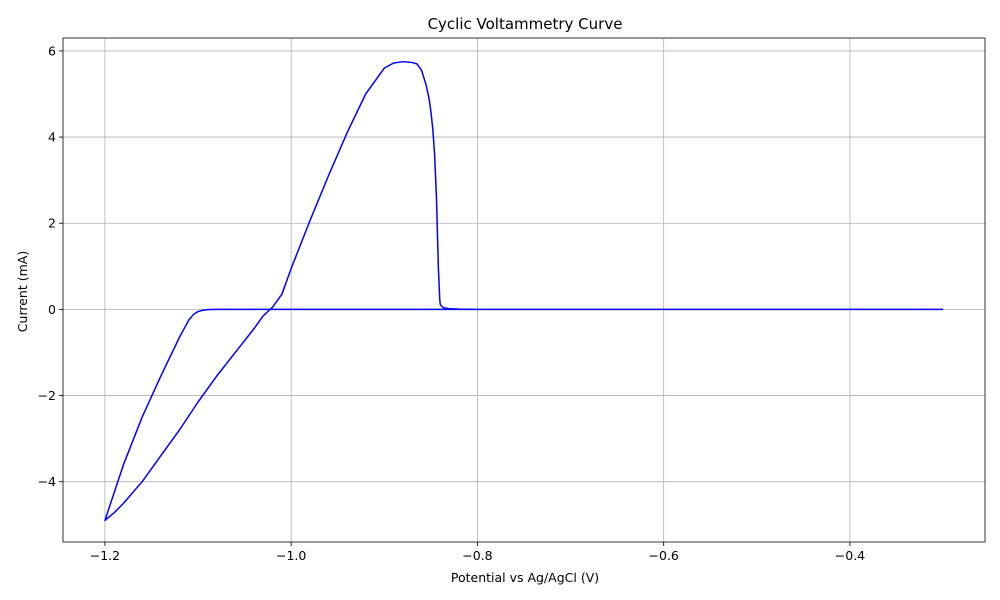 The width and height of the screenshot is (1000, 600). What do you see at coordinates (105, 555) in the screenshot?
I see `x-tick-label: −1.2` at bounding box center [105, 555].